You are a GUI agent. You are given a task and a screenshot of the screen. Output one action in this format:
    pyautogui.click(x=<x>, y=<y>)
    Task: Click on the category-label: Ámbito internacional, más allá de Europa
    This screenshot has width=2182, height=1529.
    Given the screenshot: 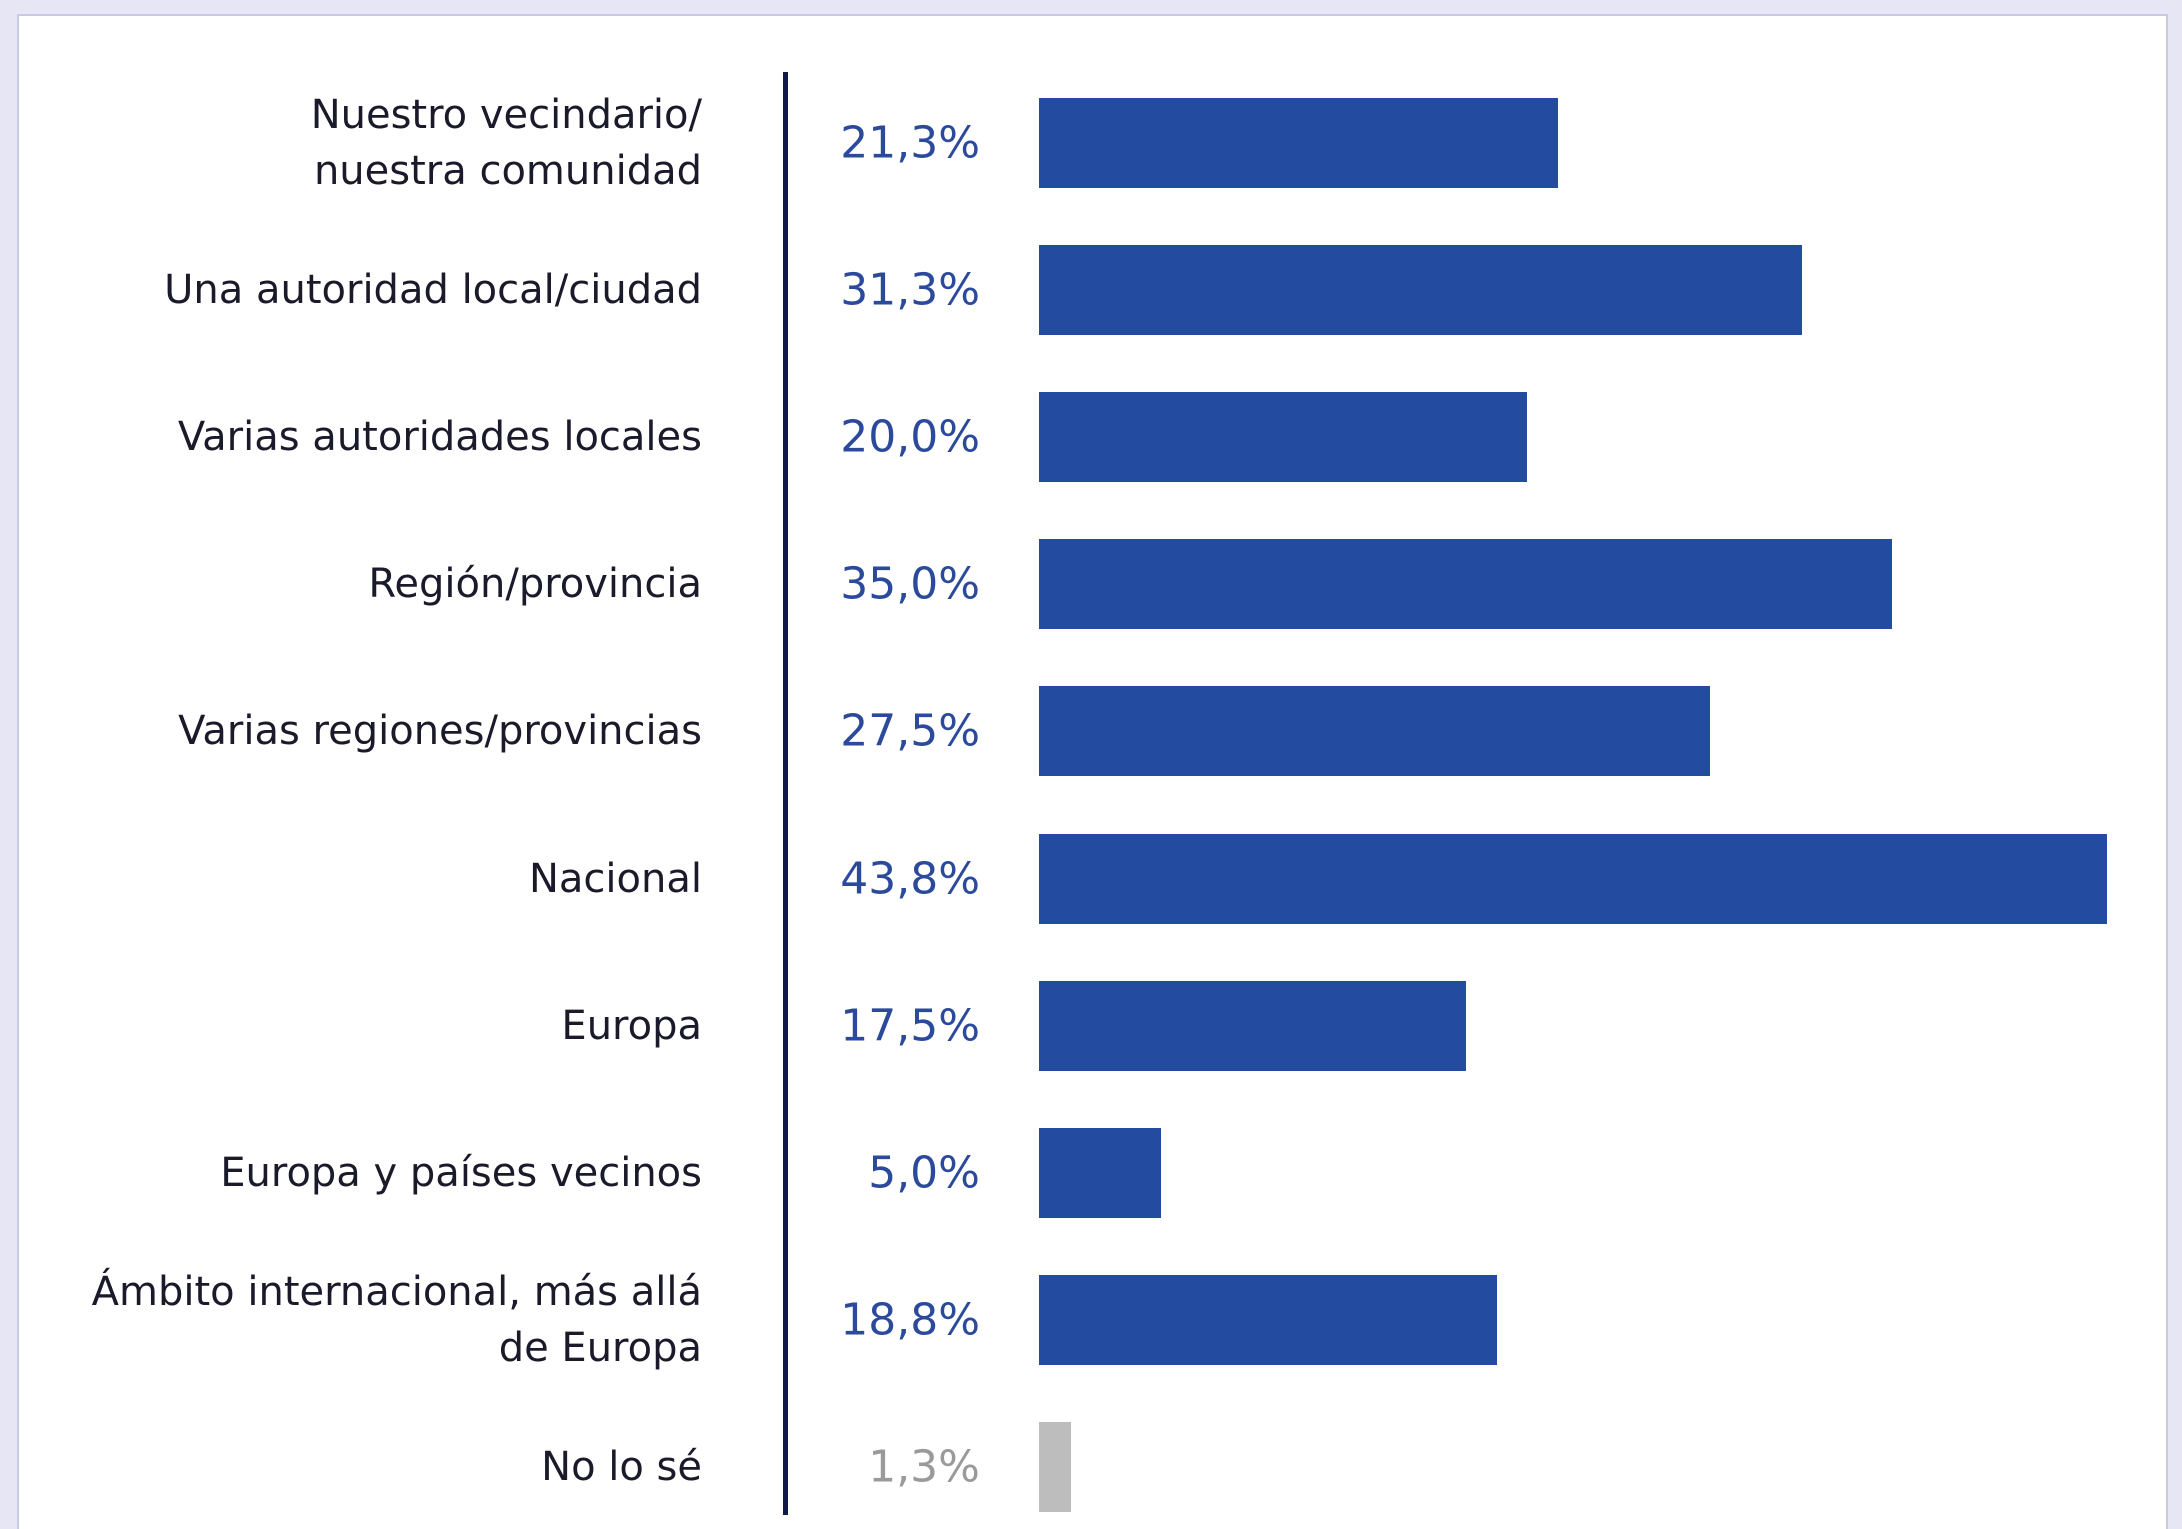 What is the action you would take?
    pyautogui.click(x=396, y=1319)
    